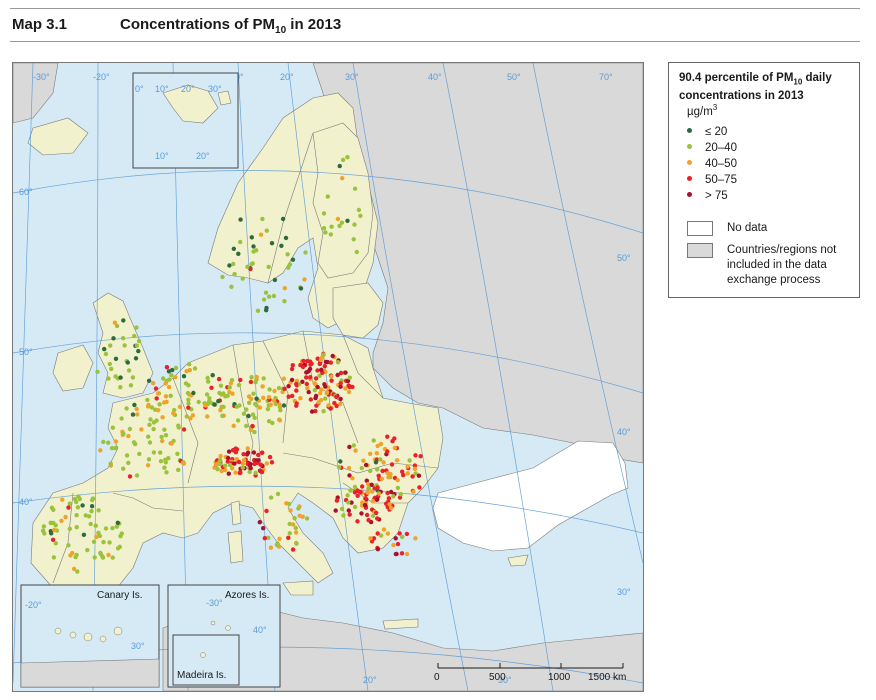 The height and width of the screenshot is (700, 876). I want to click on inset-canary: Canary Is. -20° 30°, so click(90, 636).